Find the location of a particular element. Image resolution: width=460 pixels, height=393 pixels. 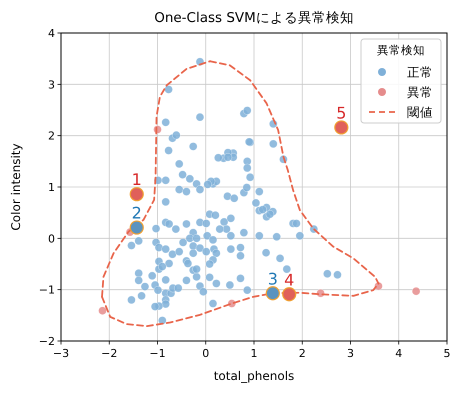

y-tick-label: 3 is located at coordinates (51, 85).